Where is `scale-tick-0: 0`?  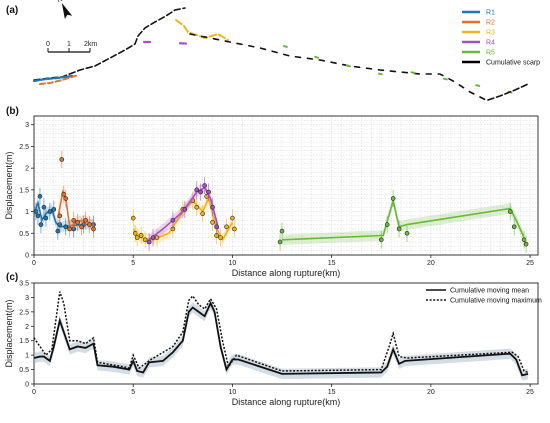 scale-tick-0: 0 is located at coordinates (48, 44).